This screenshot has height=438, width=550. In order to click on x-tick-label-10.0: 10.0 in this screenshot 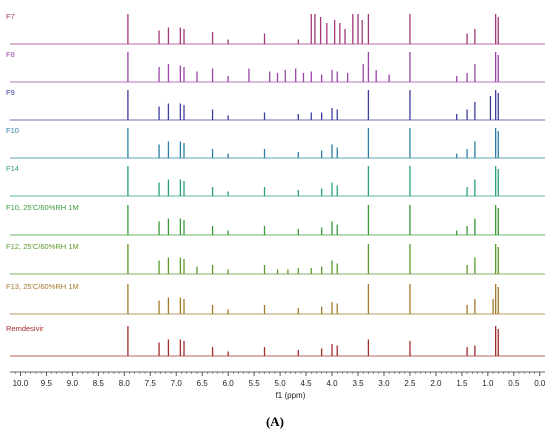, I will do `click(21, 383)`.